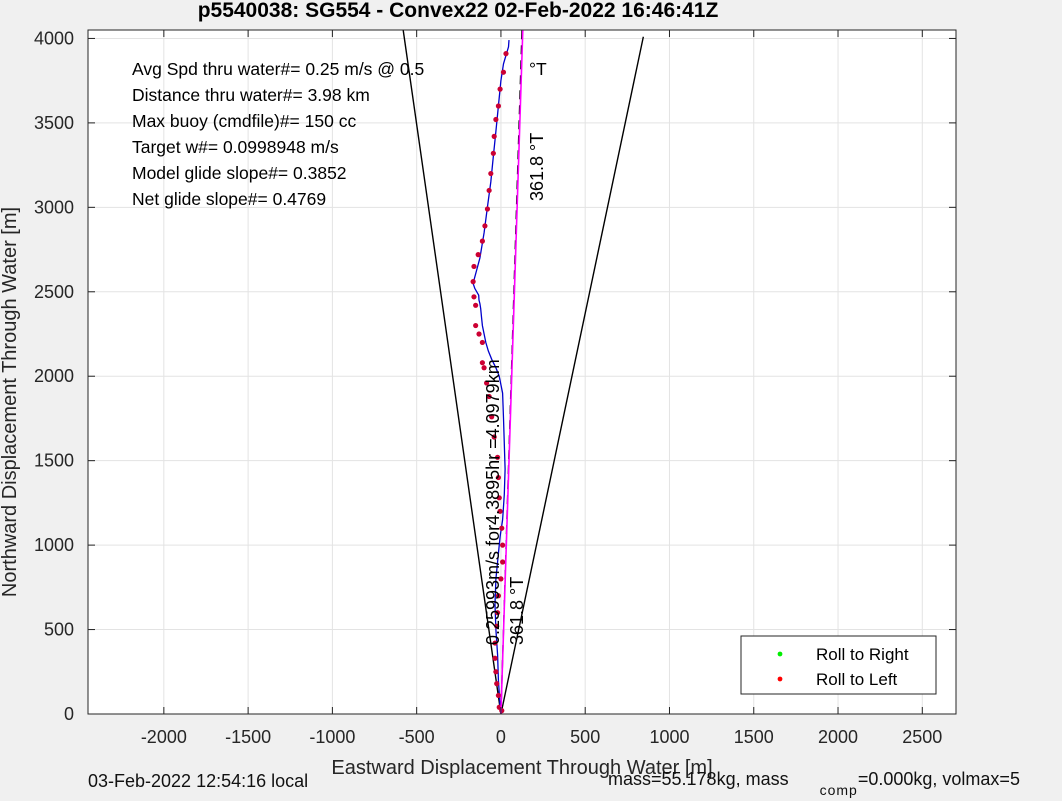  Describe the element at coordinates (248, 737) in the screenshot. I see `x-tick-label: -1500` at that location.